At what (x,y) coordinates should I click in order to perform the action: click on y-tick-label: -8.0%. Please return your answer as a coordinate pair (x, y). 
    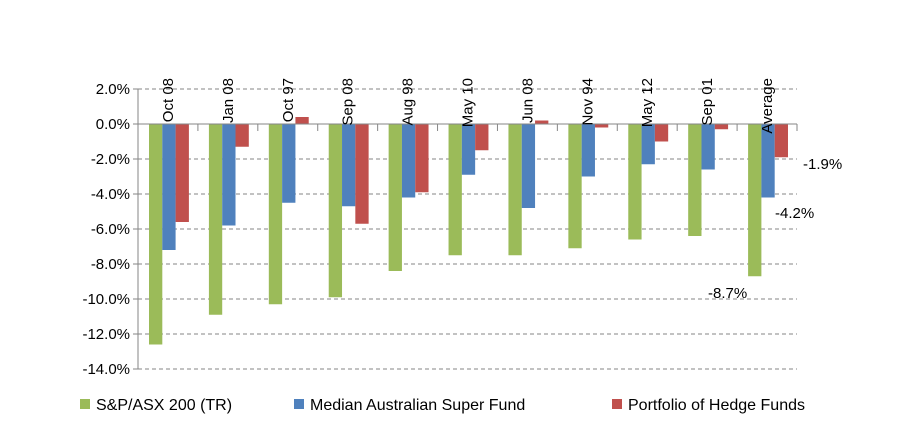
    Looking at the image, I should click on (110, 264).